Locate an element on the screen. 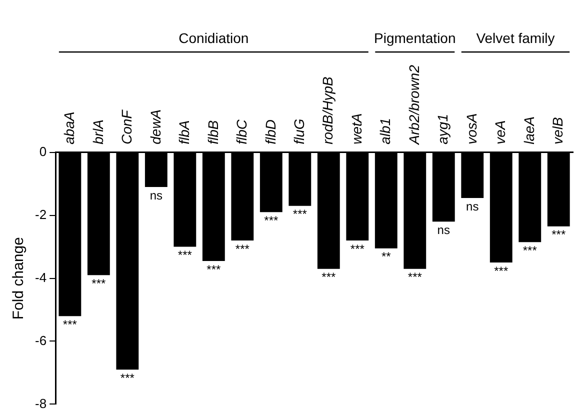  x-tick-label: flbB is located at coordinates (212, 132).